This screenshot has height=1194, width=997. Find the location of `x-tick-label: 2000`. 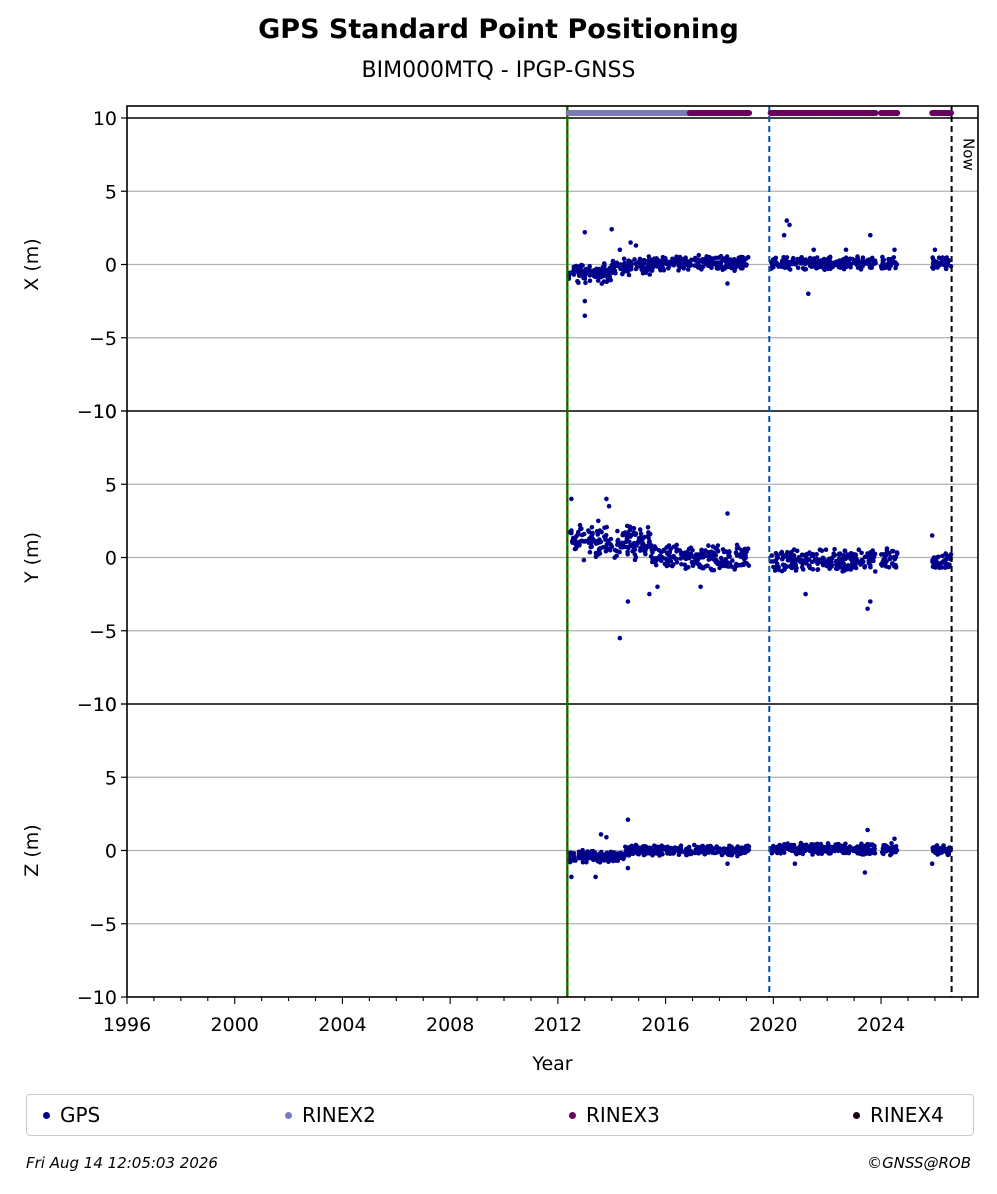

x-tick-label: 2000 is located at coordinates (235, 1025).